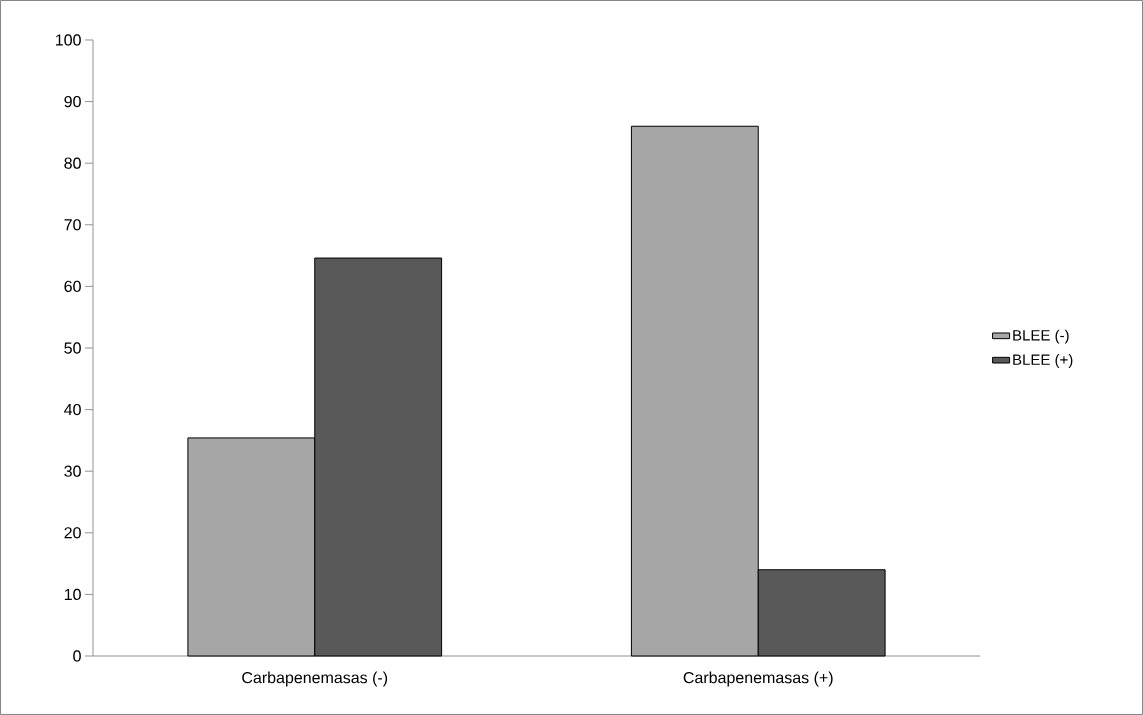 This screenshot has width=1143, height=715. What do you see at coordinates (72, 471) in the screenshot?
I see `y-tick-label: 30` at bounding box center [72, 471].